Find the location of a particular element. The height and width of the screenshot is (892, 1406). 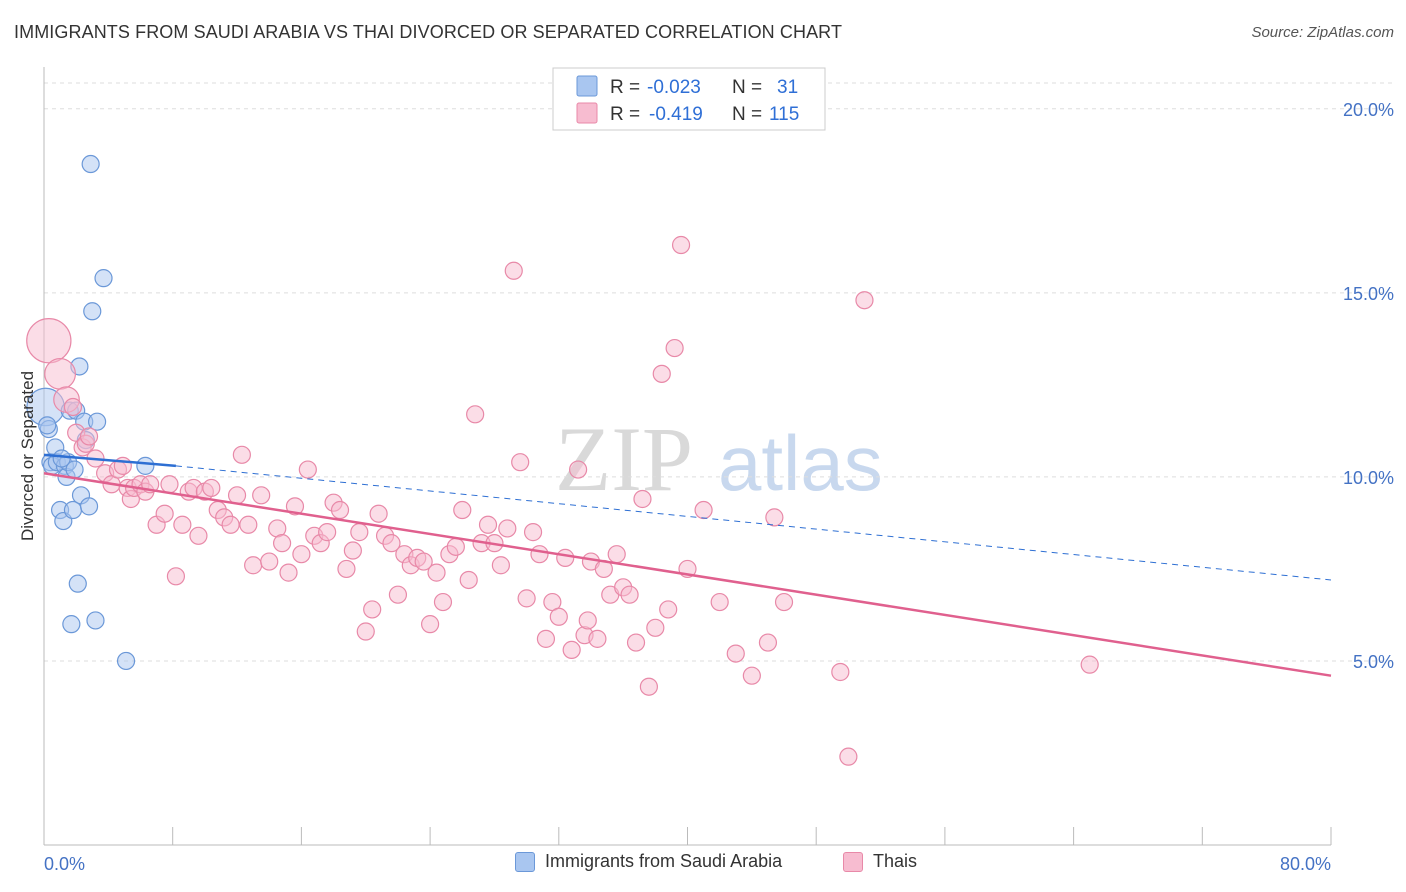

legend-swatch-saudi-arabia is located at coordinates (525, 861).